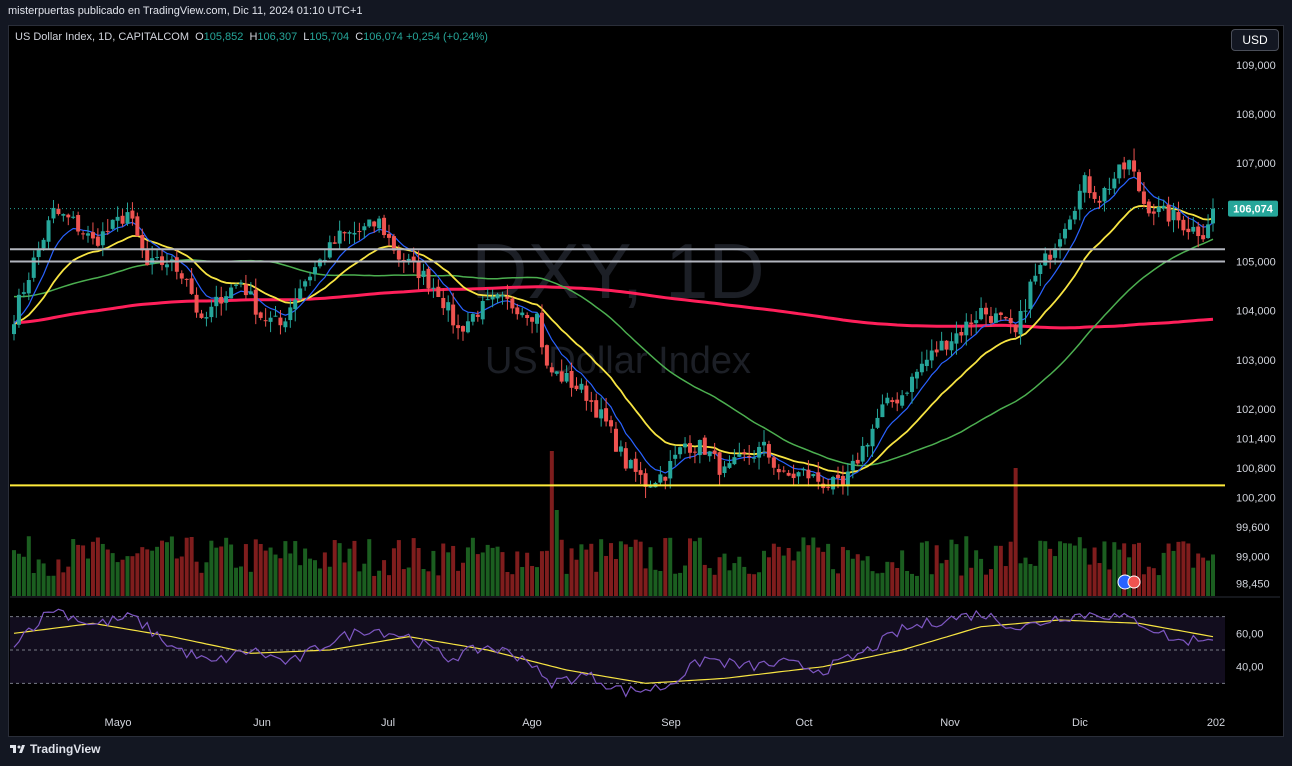 The height and width of the screenshot is (766, 1292). What do you see at coordinates (618, 361) in the screenshot?
I see `watermark-subtitle: US Dollar Index` at bounding box center [618, 361].